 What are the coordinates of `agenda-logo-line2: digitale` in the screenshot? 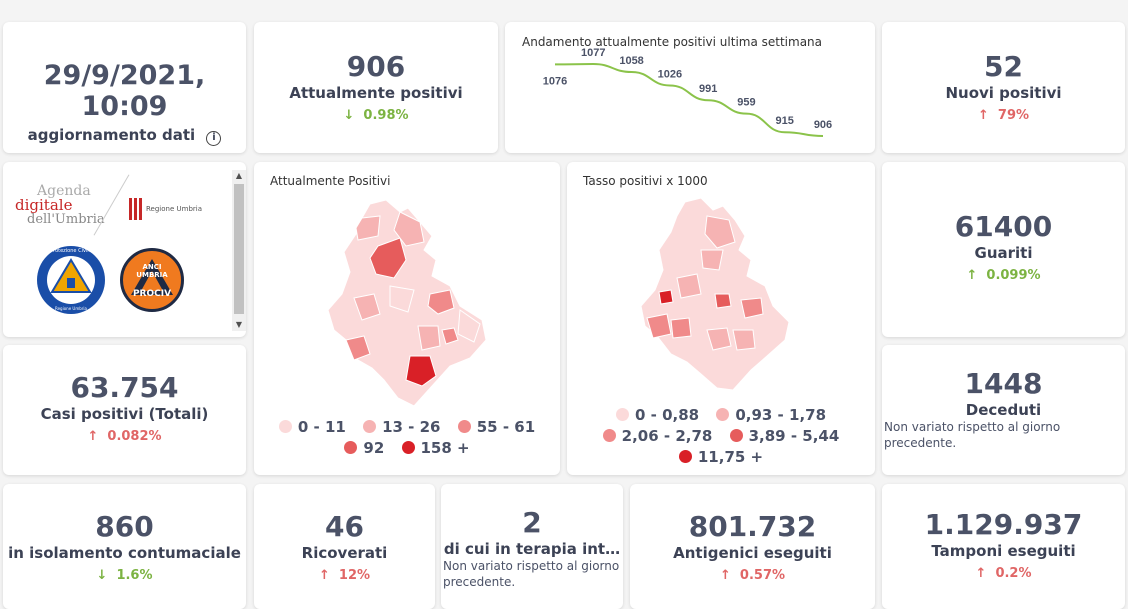 It's located at (44, 205).